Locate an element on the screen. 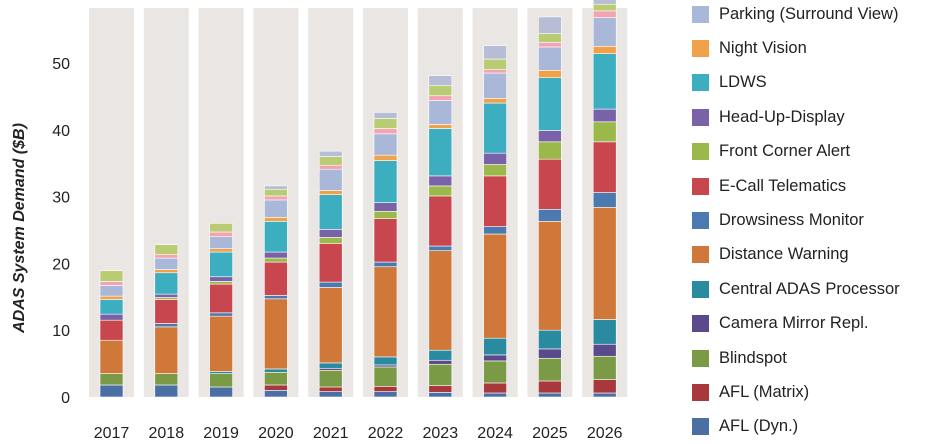 Image resolution: width=939 pixels, height=444 pixels. y-axis-ticks: 0 10 20 30 40 50 is located at coordinates (61, 231).